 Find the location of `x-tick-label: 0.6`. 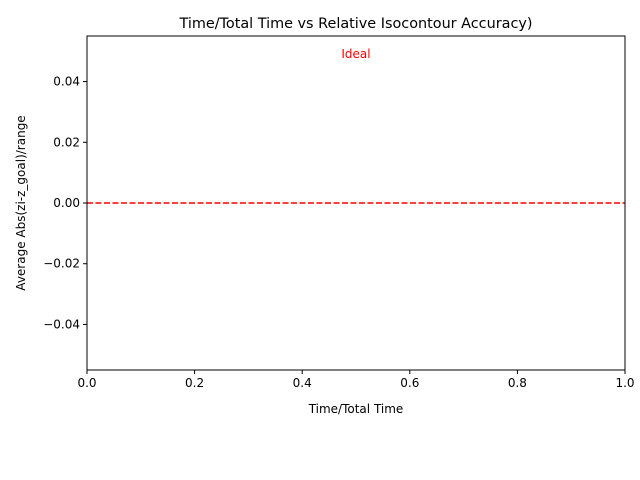

x-tick-label: 0.6 is located at coordinates (409, 383).